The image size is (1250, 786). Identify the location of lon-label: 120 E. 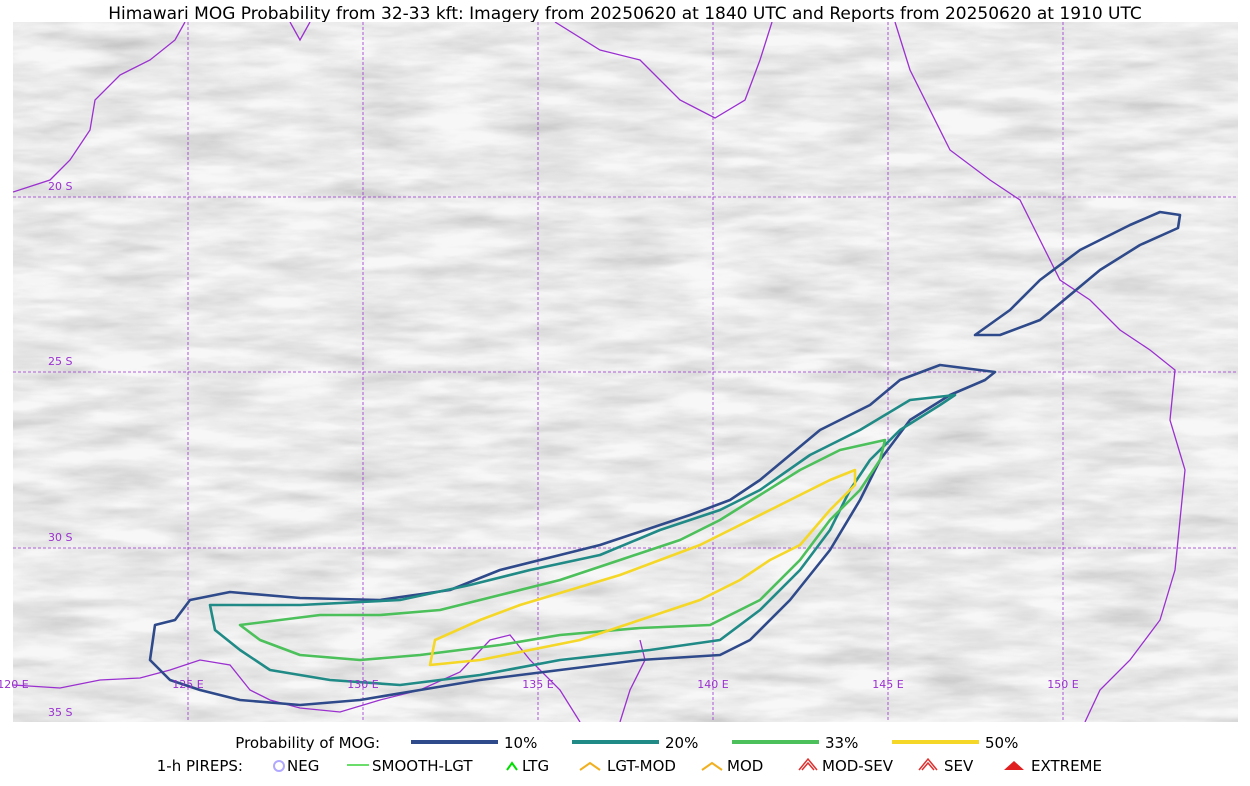
(14, 684).